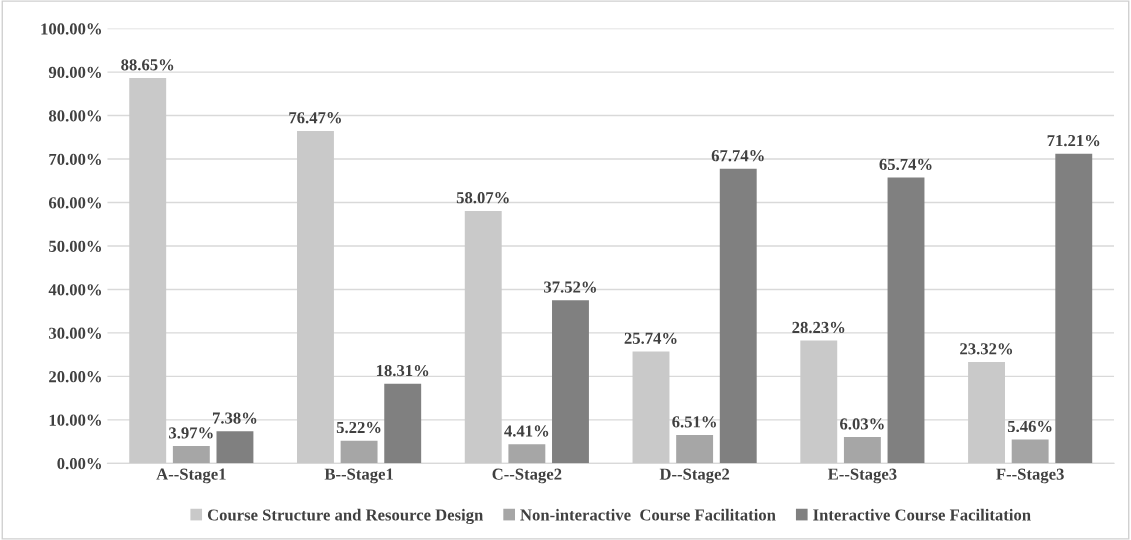 The width and height of the screenshot is (1131, 540). Describe the element at coordinates (818, 327) in the screenshot. I see `data-label: 28.23%` at that location.